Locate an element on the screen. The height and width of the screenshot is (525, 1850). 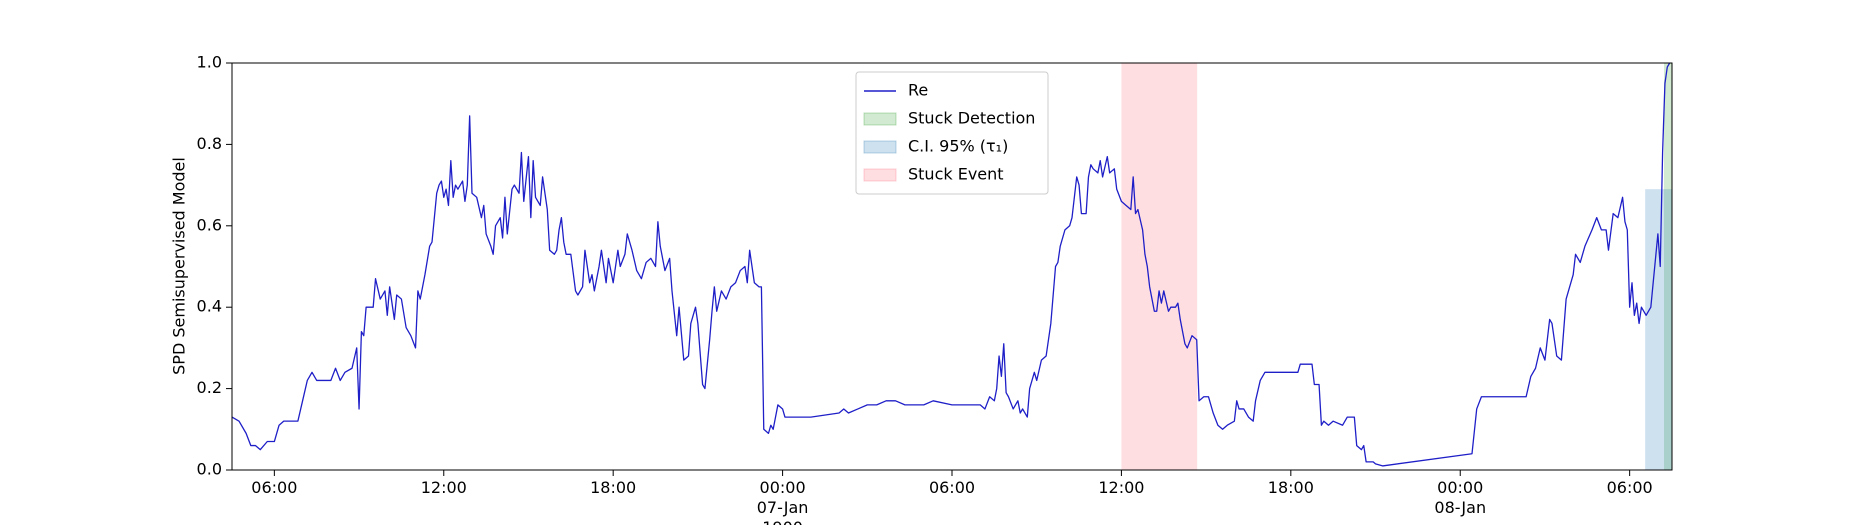
y-tick-label: 1.0 is located at coordinates (209, 62).